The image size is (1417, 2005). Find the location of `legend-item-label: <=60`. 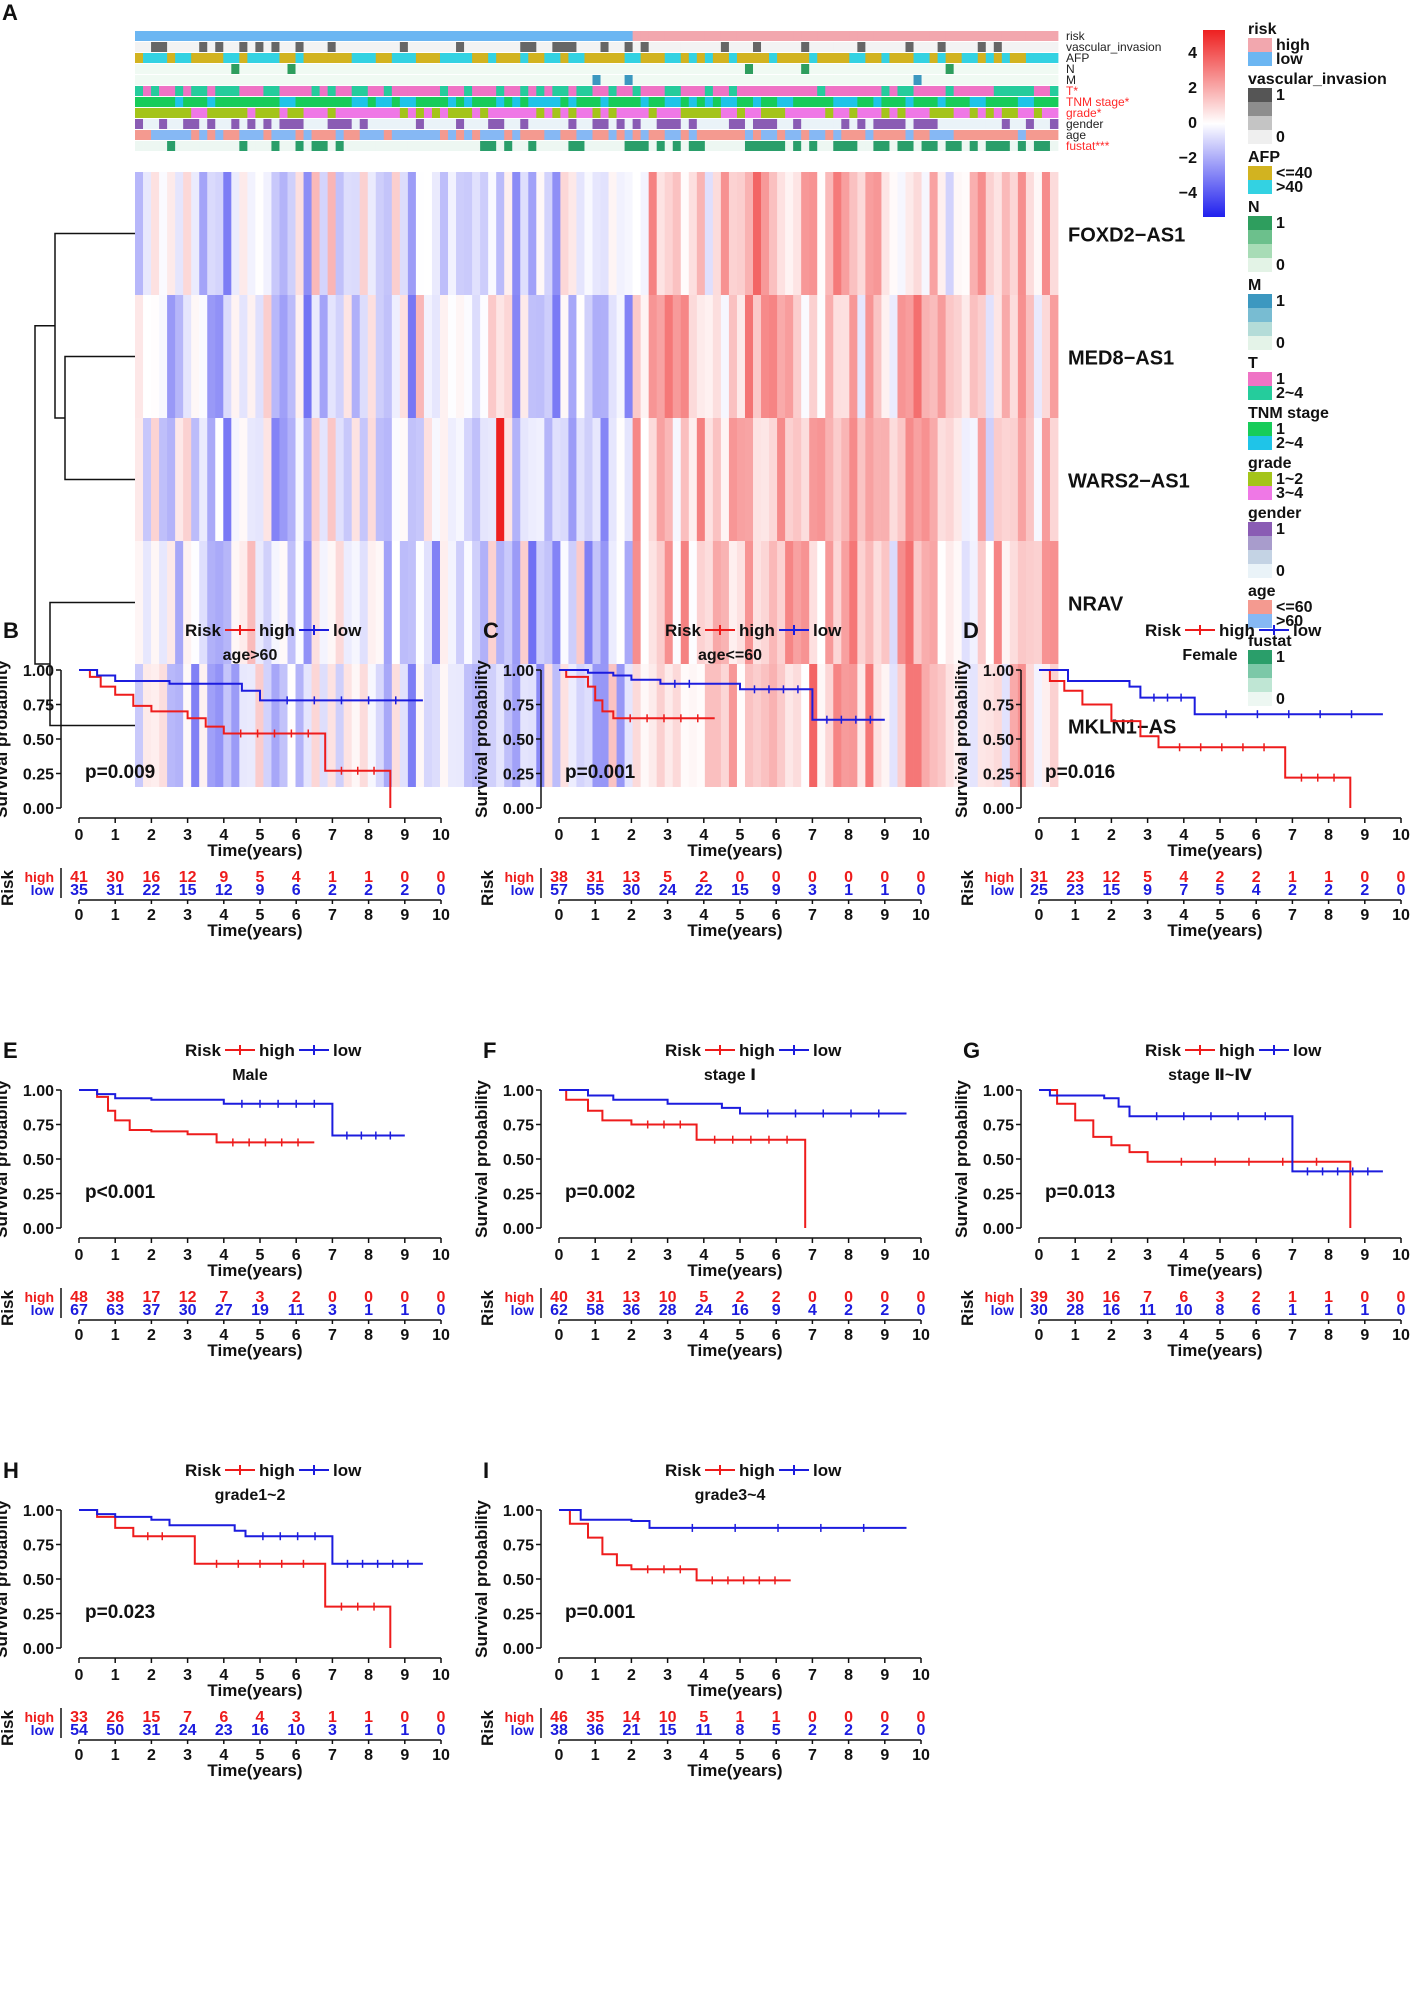

legend-item-label: <=60 is located at coordinates (1294, 607).